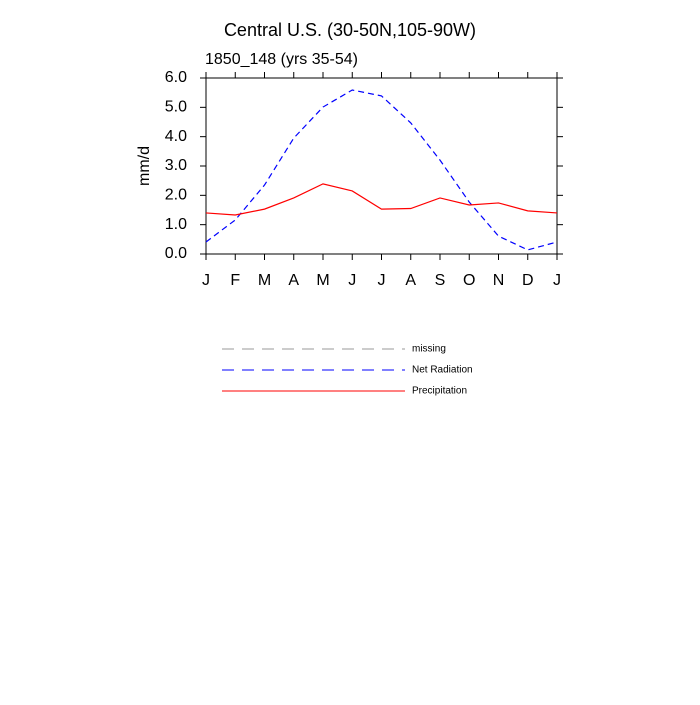 This screenshot has height=705, width=700. Describe the element at coordinates (429, 349) in the screenshot. I see `legend-label: missing` at that location.